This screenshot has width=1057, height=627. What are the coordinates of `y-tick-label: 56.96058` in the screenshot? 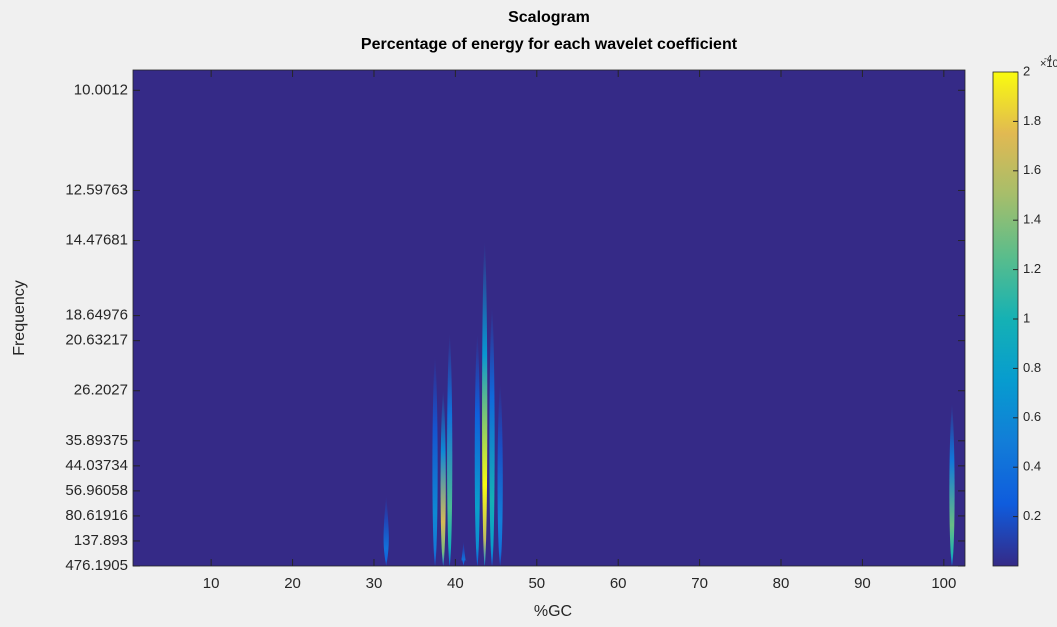 It's located at (96, 490).